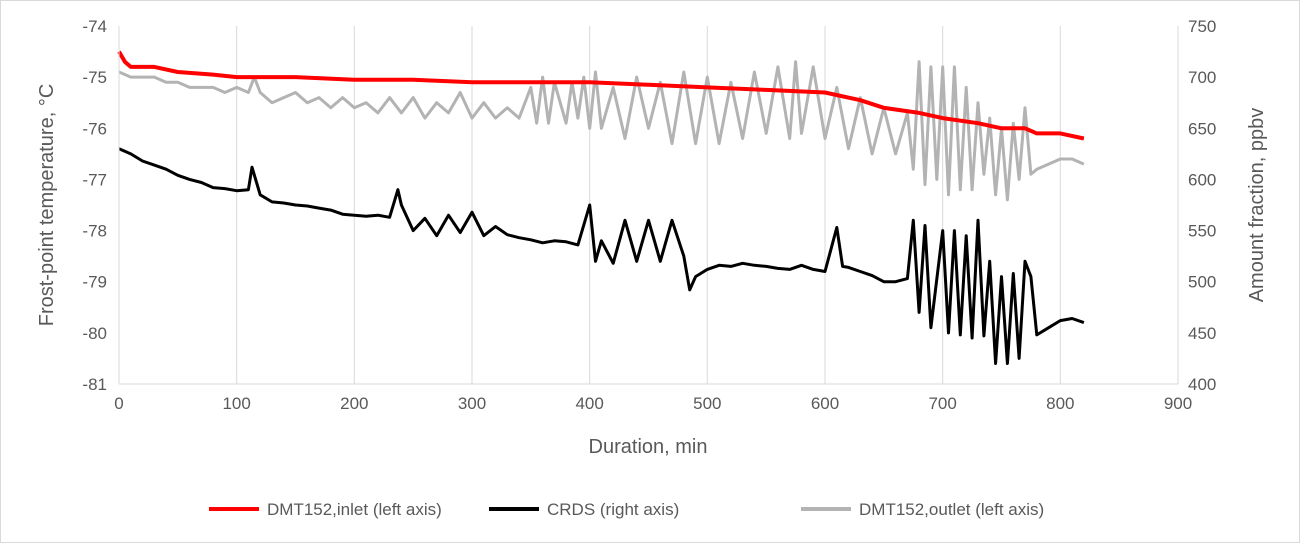 The width and height of the screenshot is (1300, 544). Describe the element at coordinates (1257, 205) in the screenshot. I see `y-right-axis-label: Amount fraction, ppbv` at that location.